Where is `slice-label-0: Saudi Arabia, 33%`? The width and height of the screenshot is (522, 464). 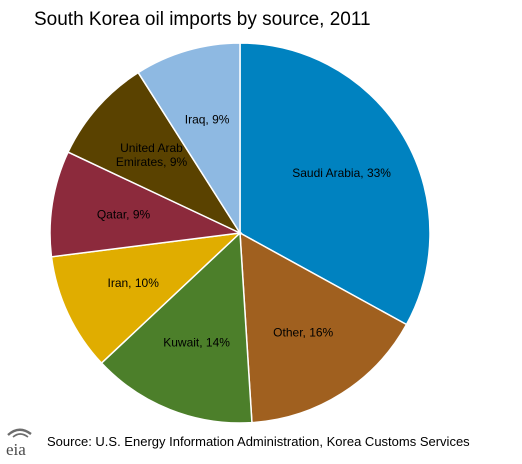
slice-label-0: Saudi Arabia, 33% is located at coordinates (341, 173).